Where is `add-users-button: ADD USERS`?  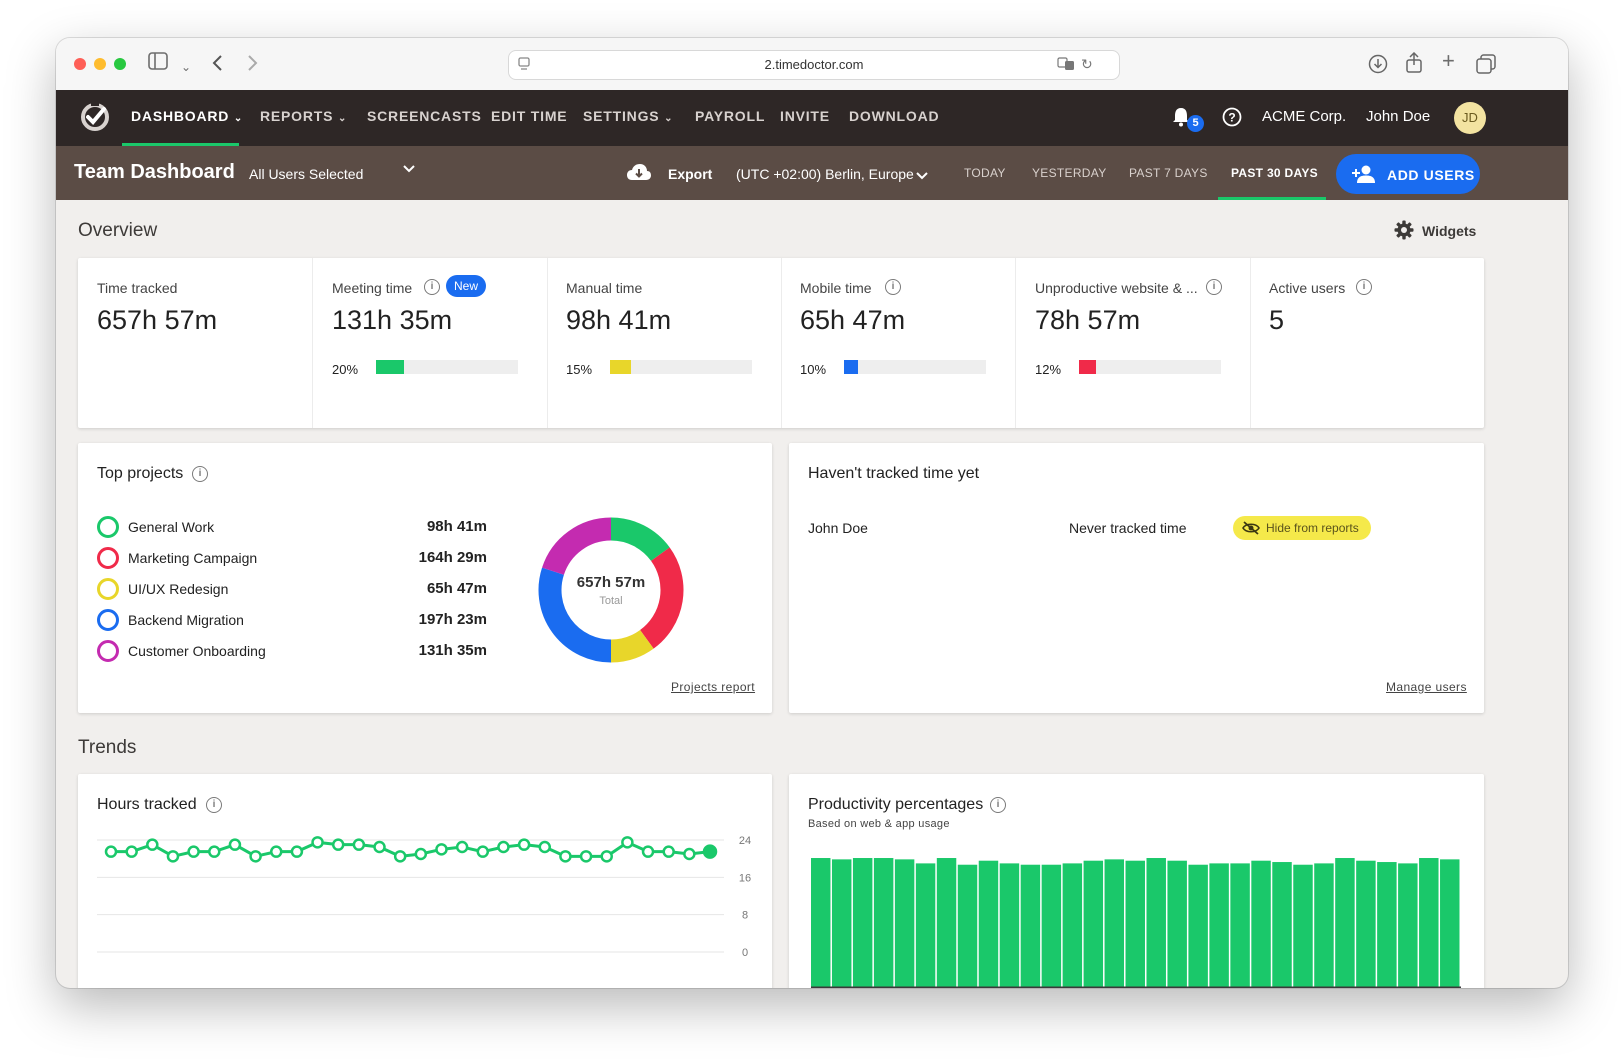
add-users-button: ADD USERS is located at coordinates (1408, 174).